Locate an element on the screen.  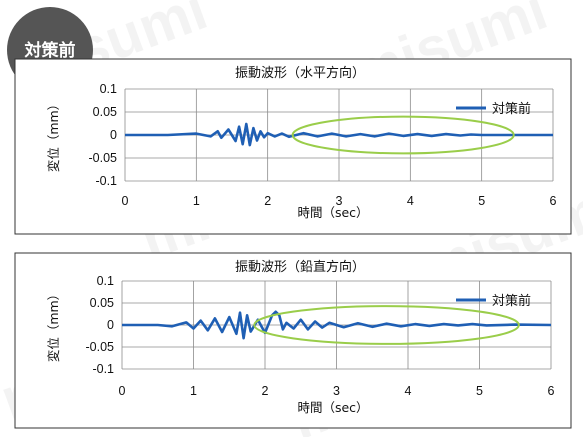
chart-title: 振動波形（水平方向） is located at coordinates (300, 73).